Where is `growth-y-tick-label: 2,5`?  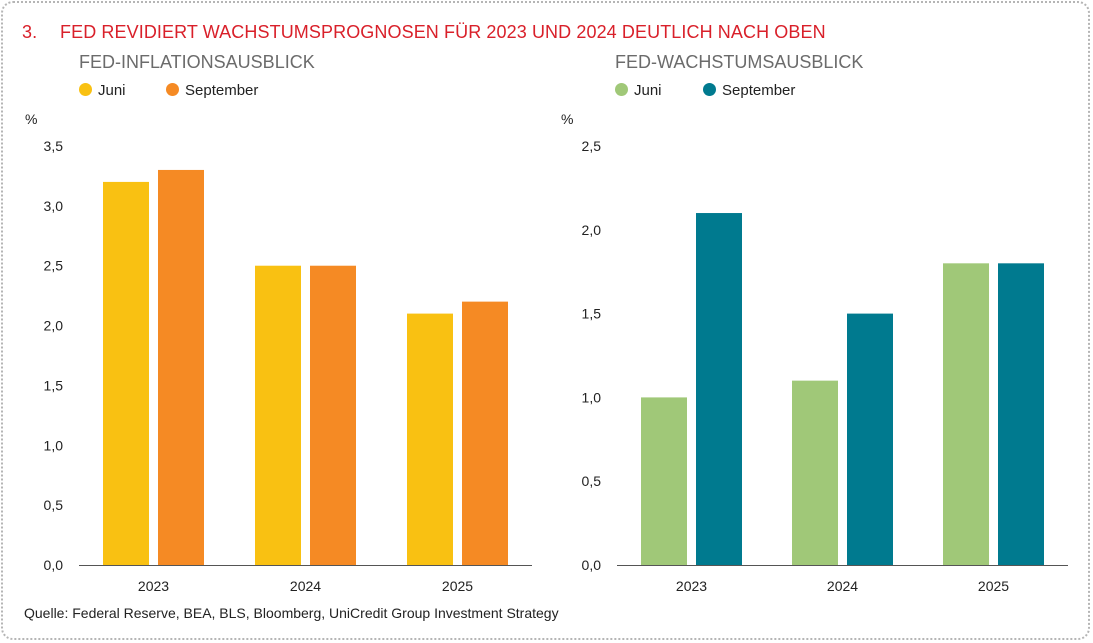 growth-y-tick-label: 2,5 is located at coordinates (592, 146).